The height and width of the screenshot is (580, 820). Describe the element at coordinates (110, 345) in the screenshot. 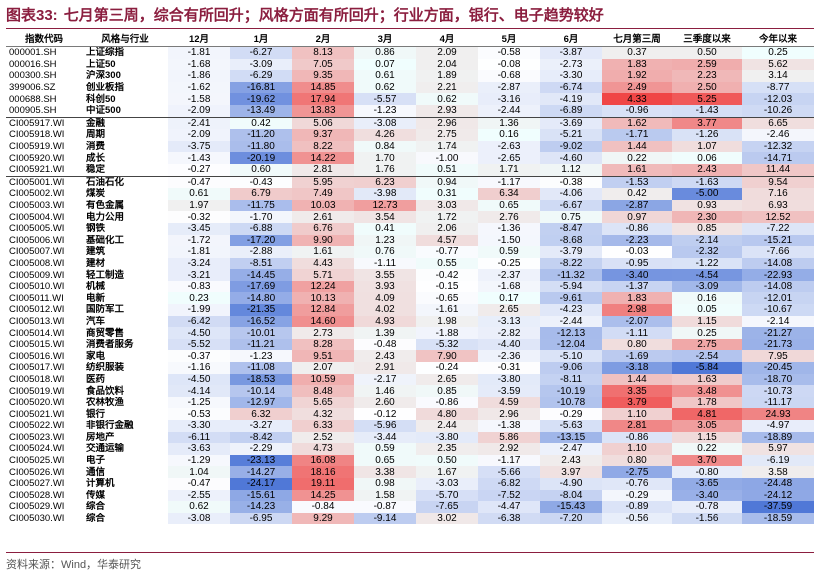

I see `index-name-cell: 消费者服务` at that location.